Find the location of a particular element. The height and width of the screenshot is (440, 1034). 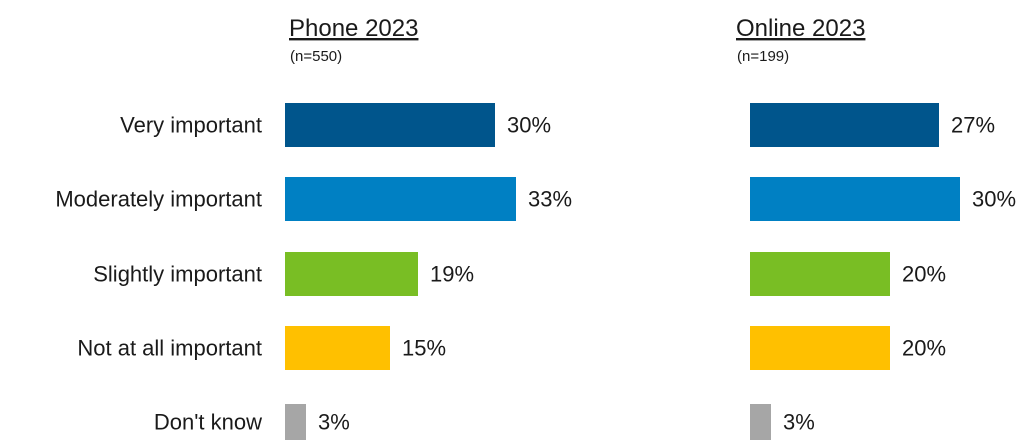

data-label: 27% is located at coordinates (973, 125).